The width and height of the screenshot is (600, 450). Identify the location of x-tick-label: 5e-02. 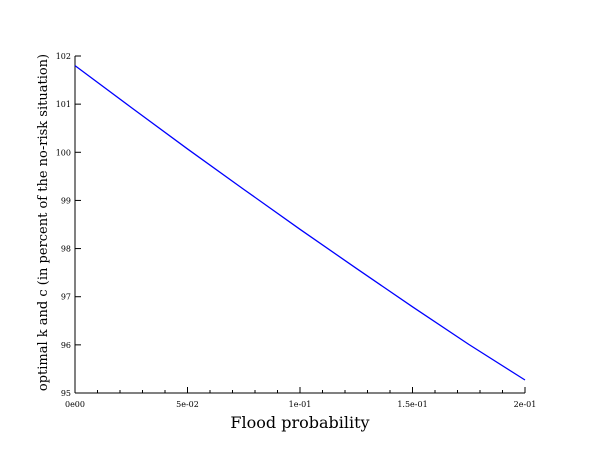
(187, 404).